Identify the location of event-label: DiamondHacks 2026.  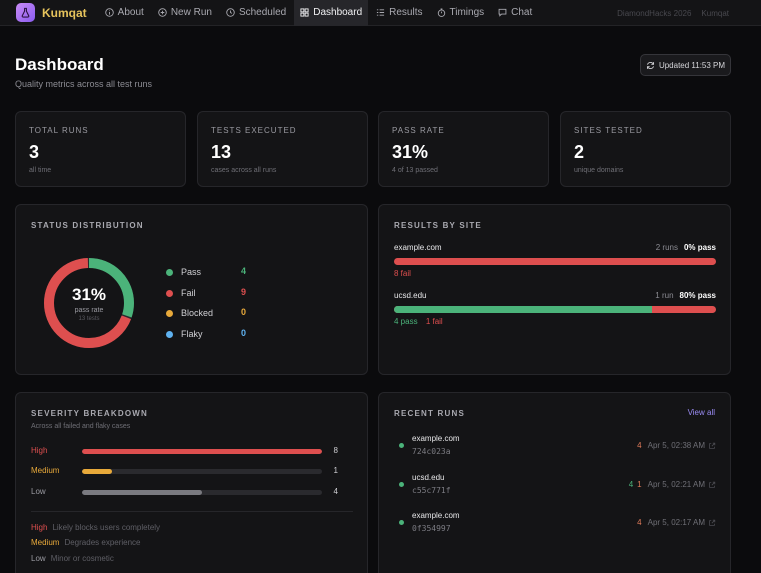
(654, 13).